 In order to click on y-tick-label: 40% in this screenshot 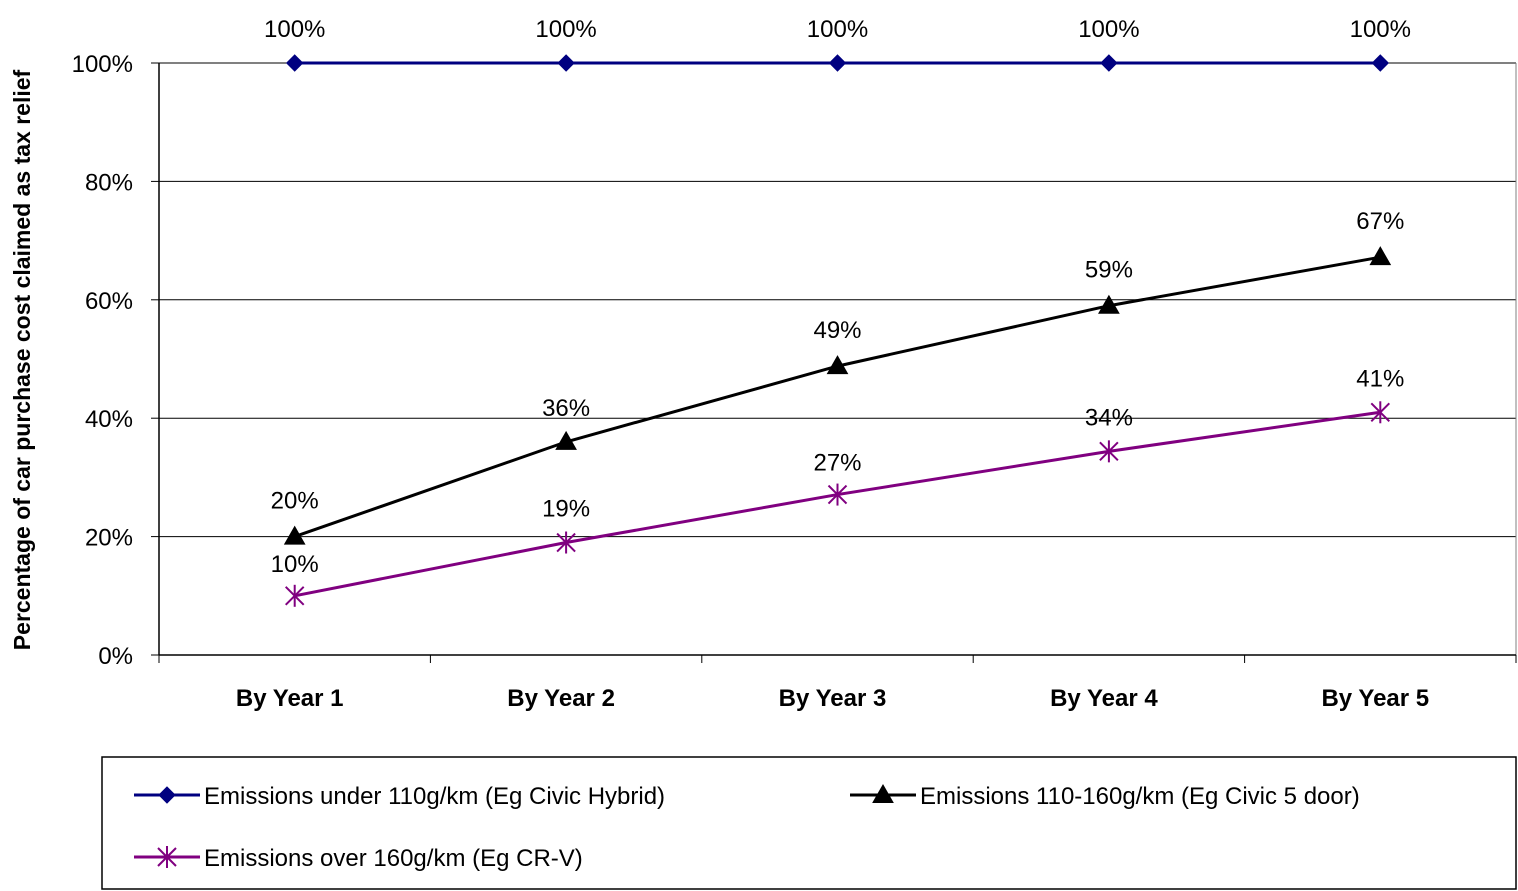, I will do `click(109, 419)`.